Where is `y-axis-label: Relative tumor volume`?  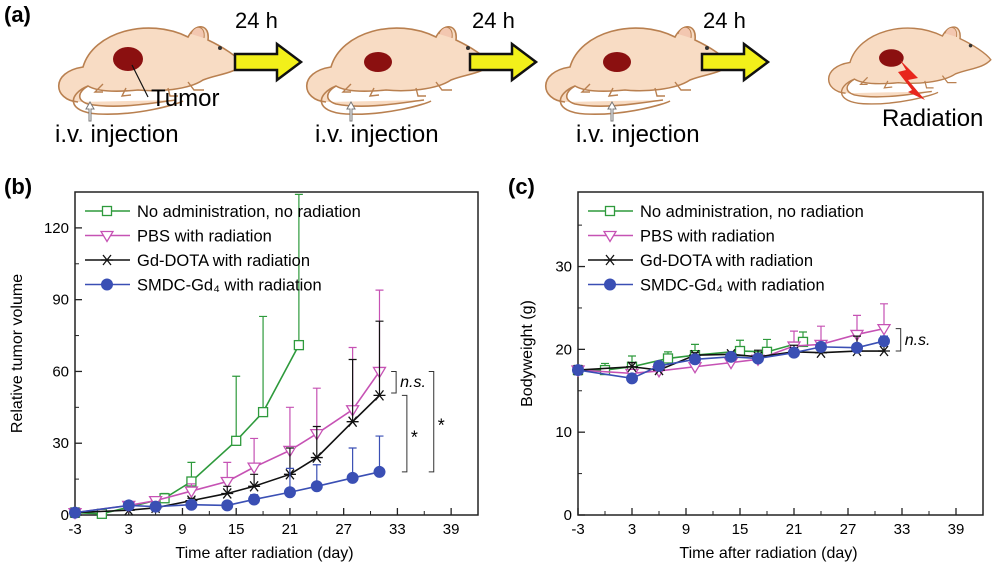 y-axis-label: Relative tumor volume is located at coordinates (17, 353).